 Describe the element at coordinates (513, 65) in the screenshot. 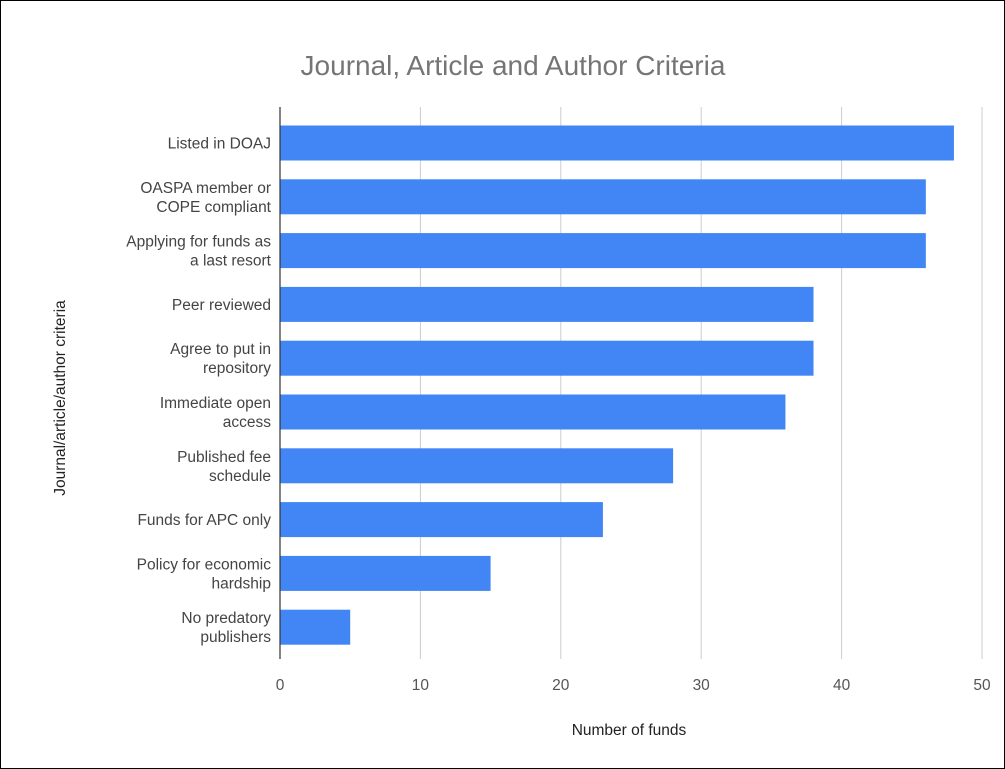

I see `chart-title: Journal, Article and Author Criteria` at that location.